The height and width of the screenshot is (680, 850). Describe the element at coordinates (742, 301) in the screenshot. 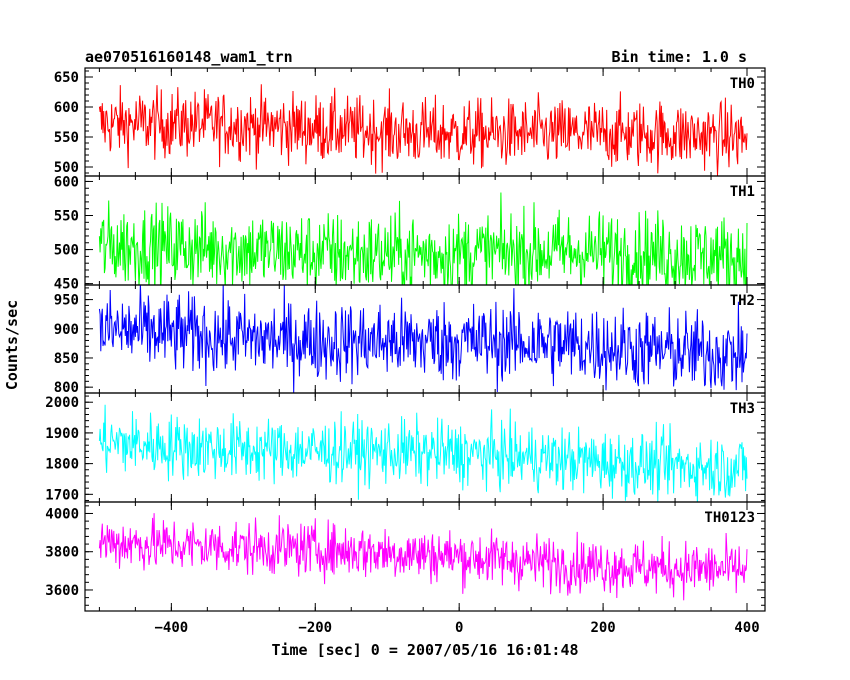

I see `panel-label-th2: TH2` at that location.